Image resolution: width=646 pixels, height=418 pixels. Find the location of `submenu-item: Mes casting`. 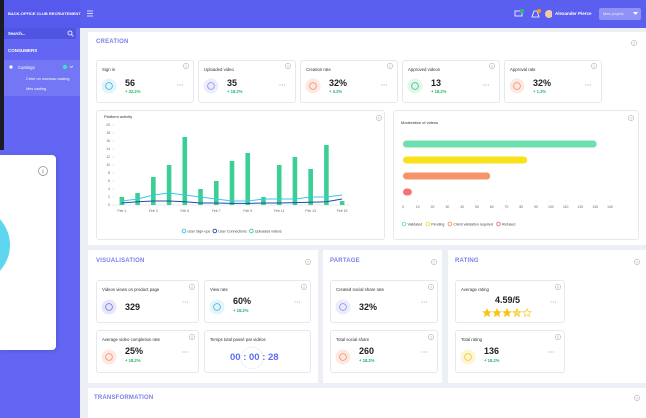

submenu-item: Mes casting is located at coordinates (36, 89).